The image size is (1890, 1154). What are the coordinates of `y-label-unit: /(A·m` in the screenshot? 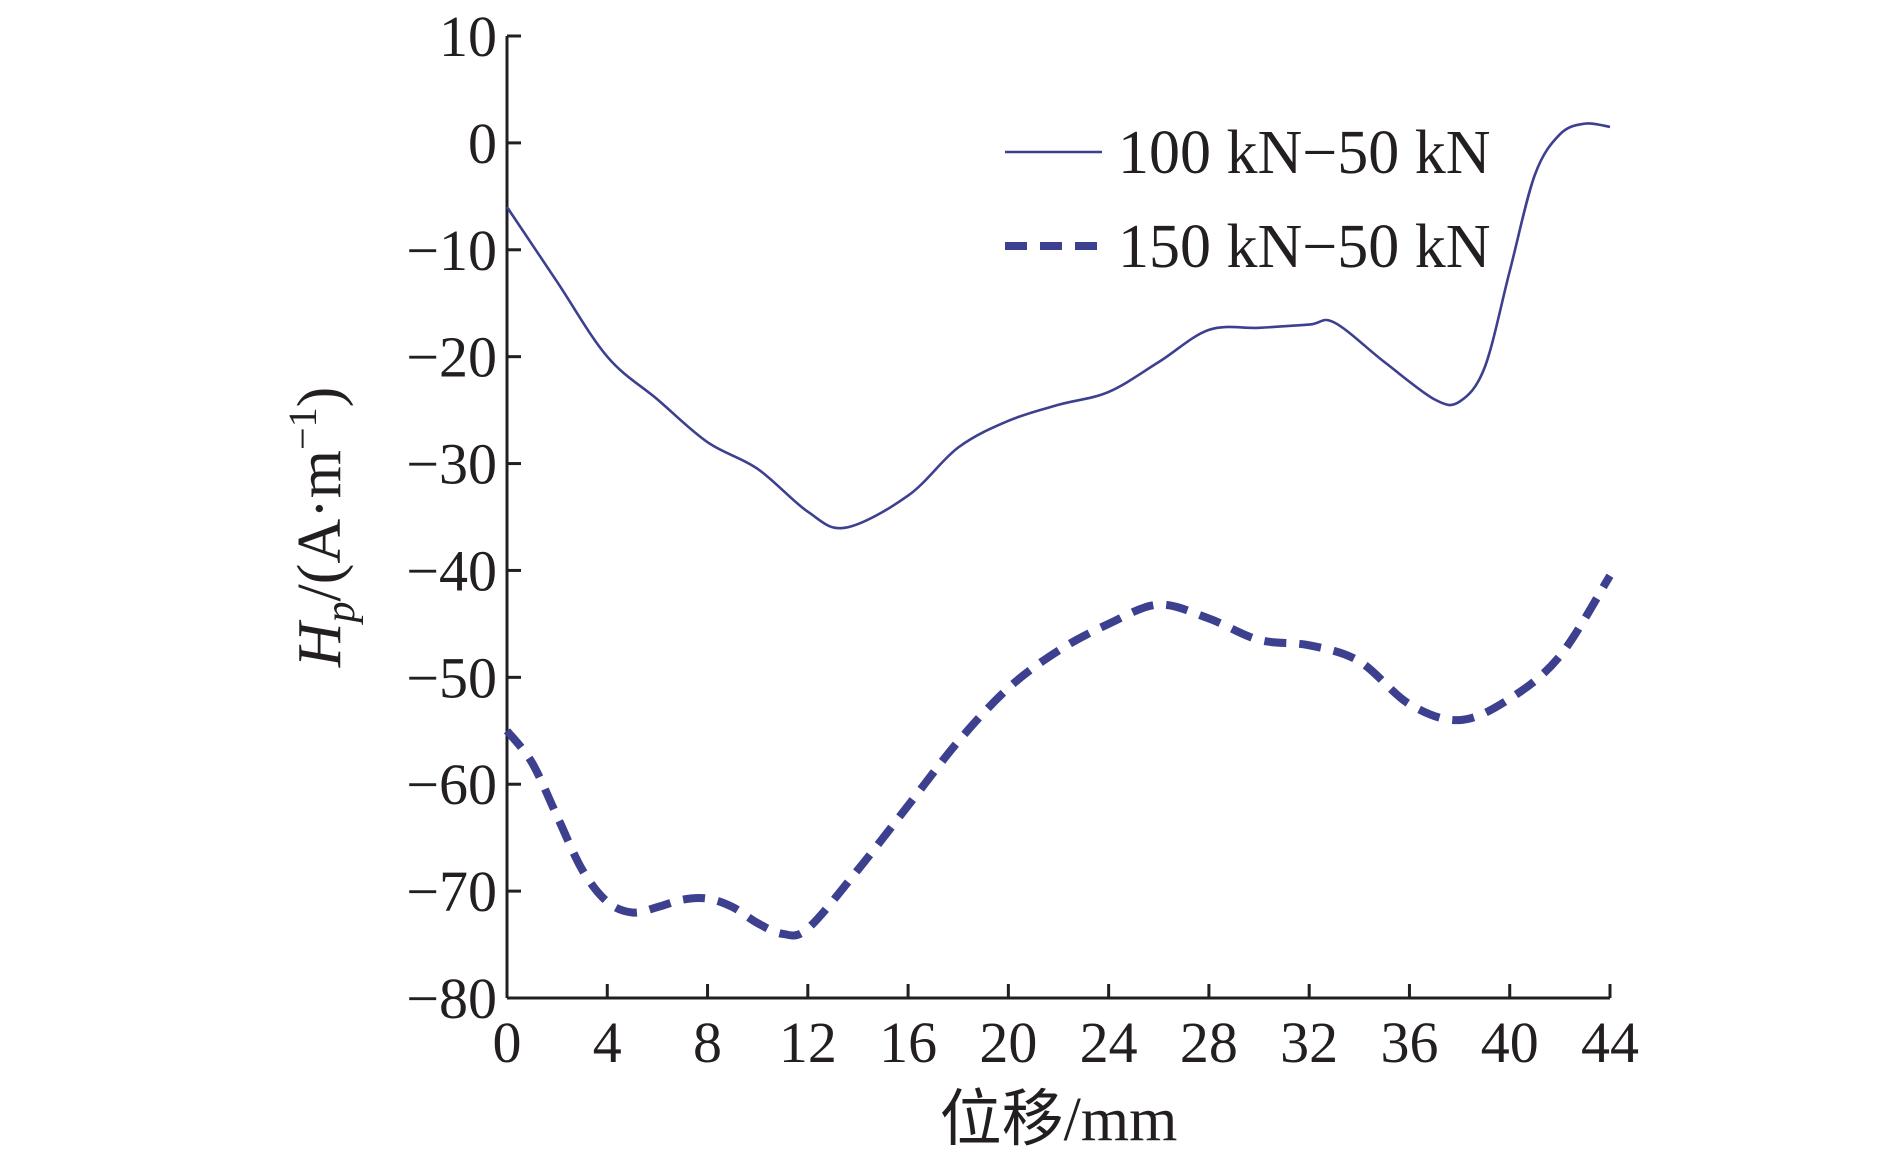 It's located at (320, 526).